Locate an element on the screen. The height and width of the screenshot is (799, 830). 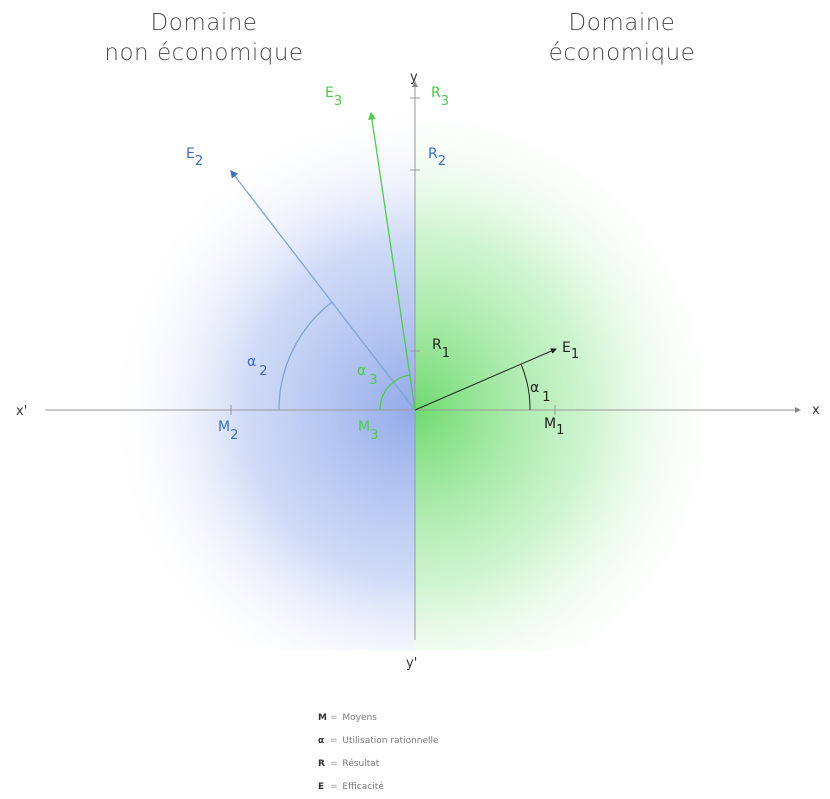
legend-text: Moyens is located at coordinates (359, 718).